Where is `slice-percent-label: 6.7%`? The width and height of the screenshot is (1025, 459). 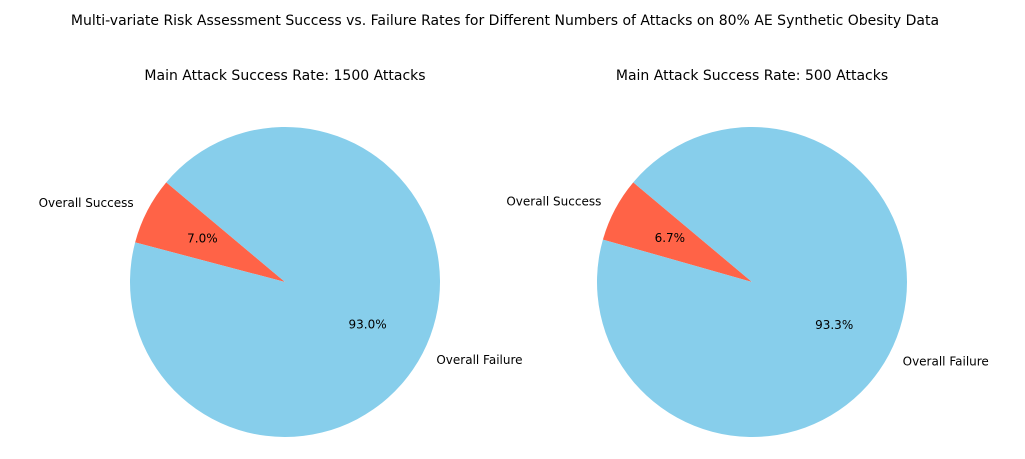 slice-percent-label: 6.7% is located at coordinates (670, 238).